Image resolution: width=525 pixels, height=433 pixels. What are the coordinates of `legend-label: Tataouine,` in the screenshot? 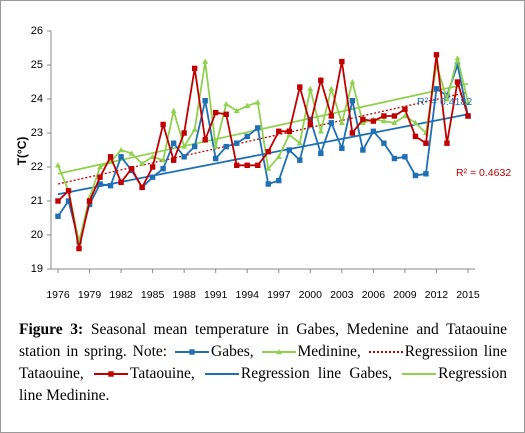 It's located at (162, 373).